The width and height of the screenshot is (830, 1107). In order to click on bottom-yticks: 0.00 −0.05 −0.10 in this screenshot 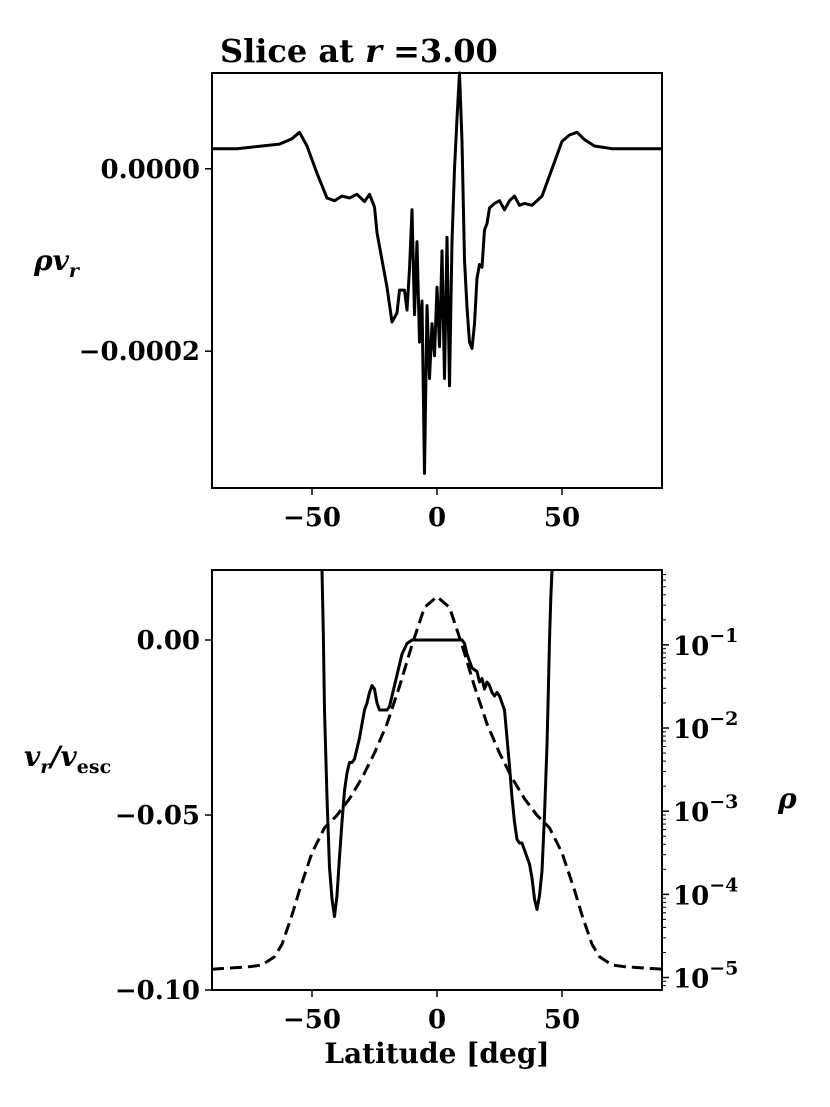, I will do `click(163, 816)`.